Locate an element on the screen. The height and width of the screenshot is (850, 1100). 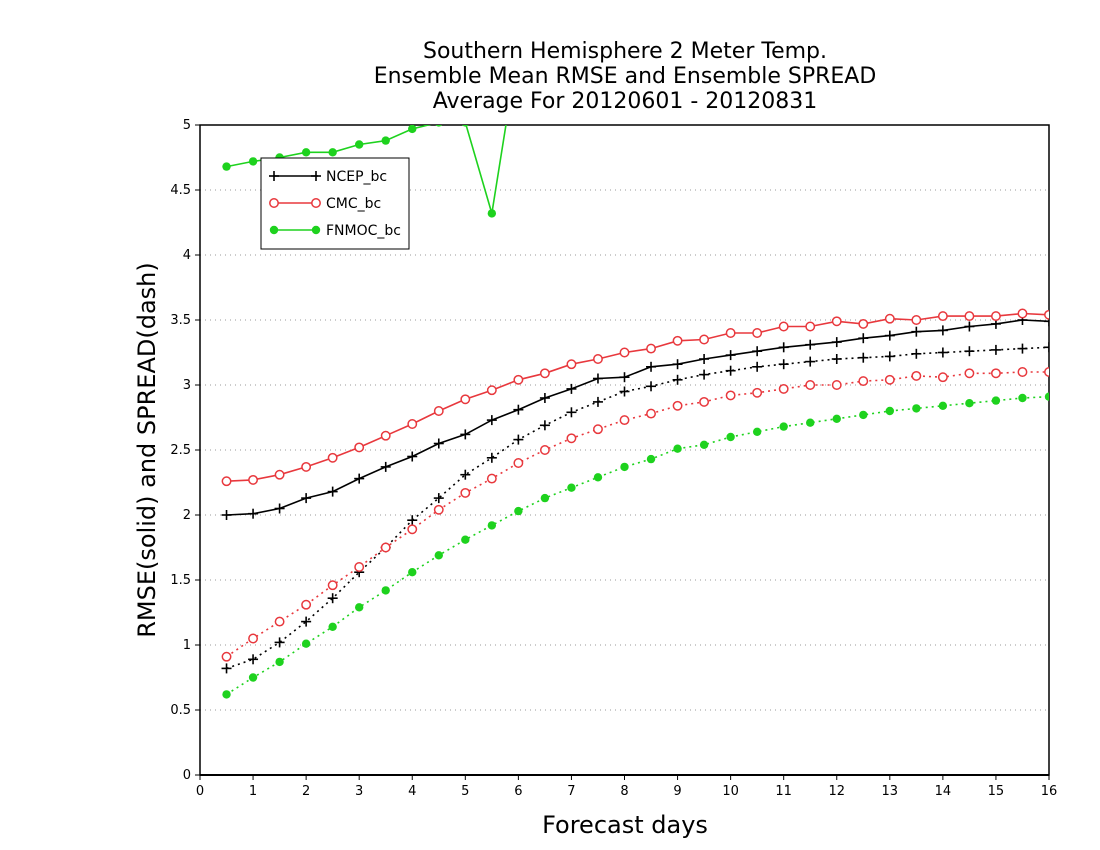
y-tick-label: 3 is located at coordinates (187, 385).